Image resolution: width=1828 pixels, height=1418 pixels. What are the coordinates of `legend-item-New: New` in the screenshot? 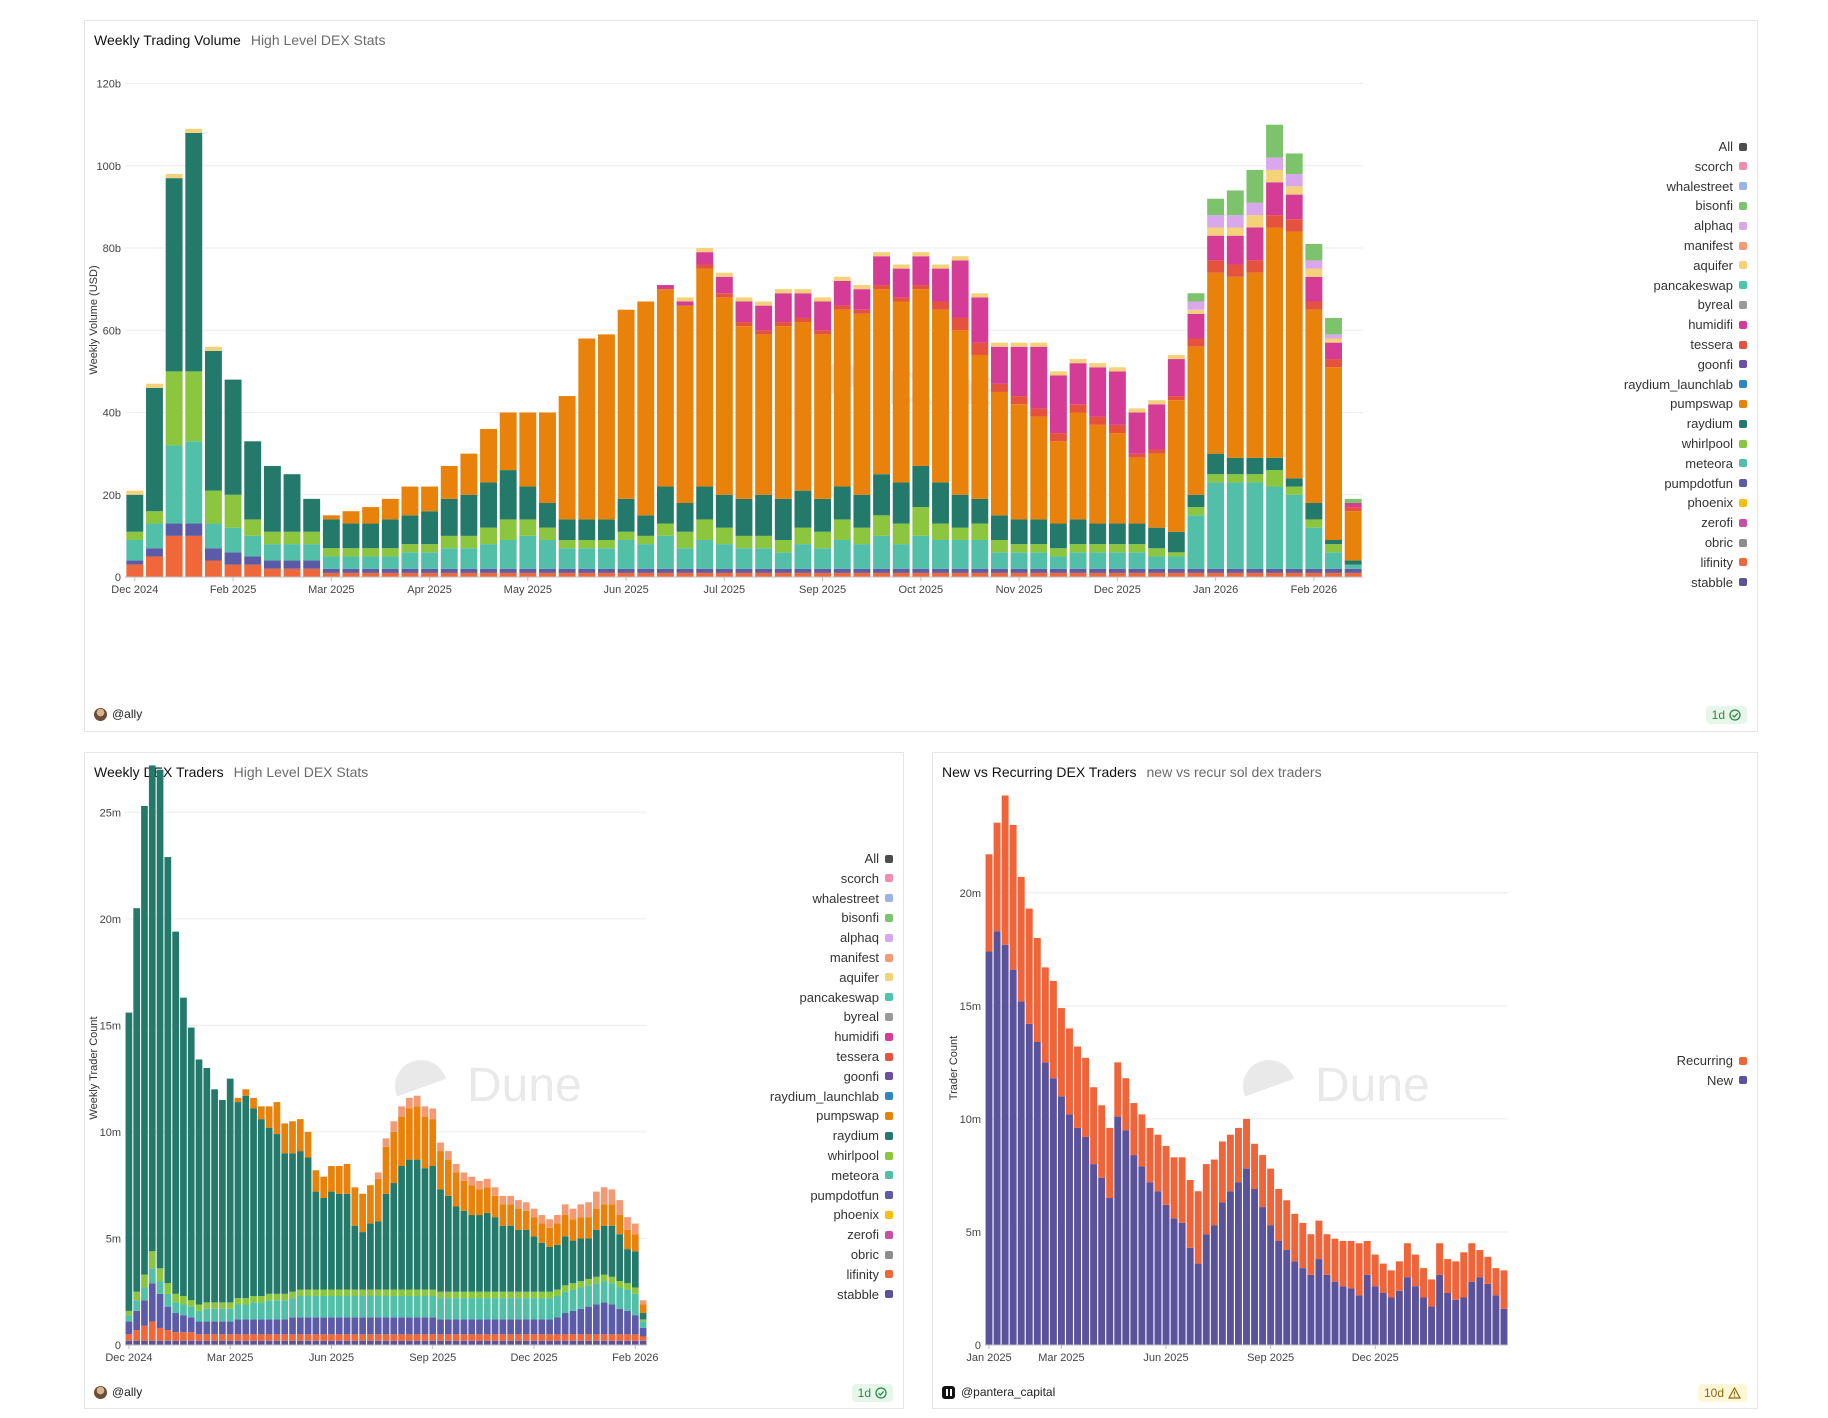 It's located at (1727, 1080).